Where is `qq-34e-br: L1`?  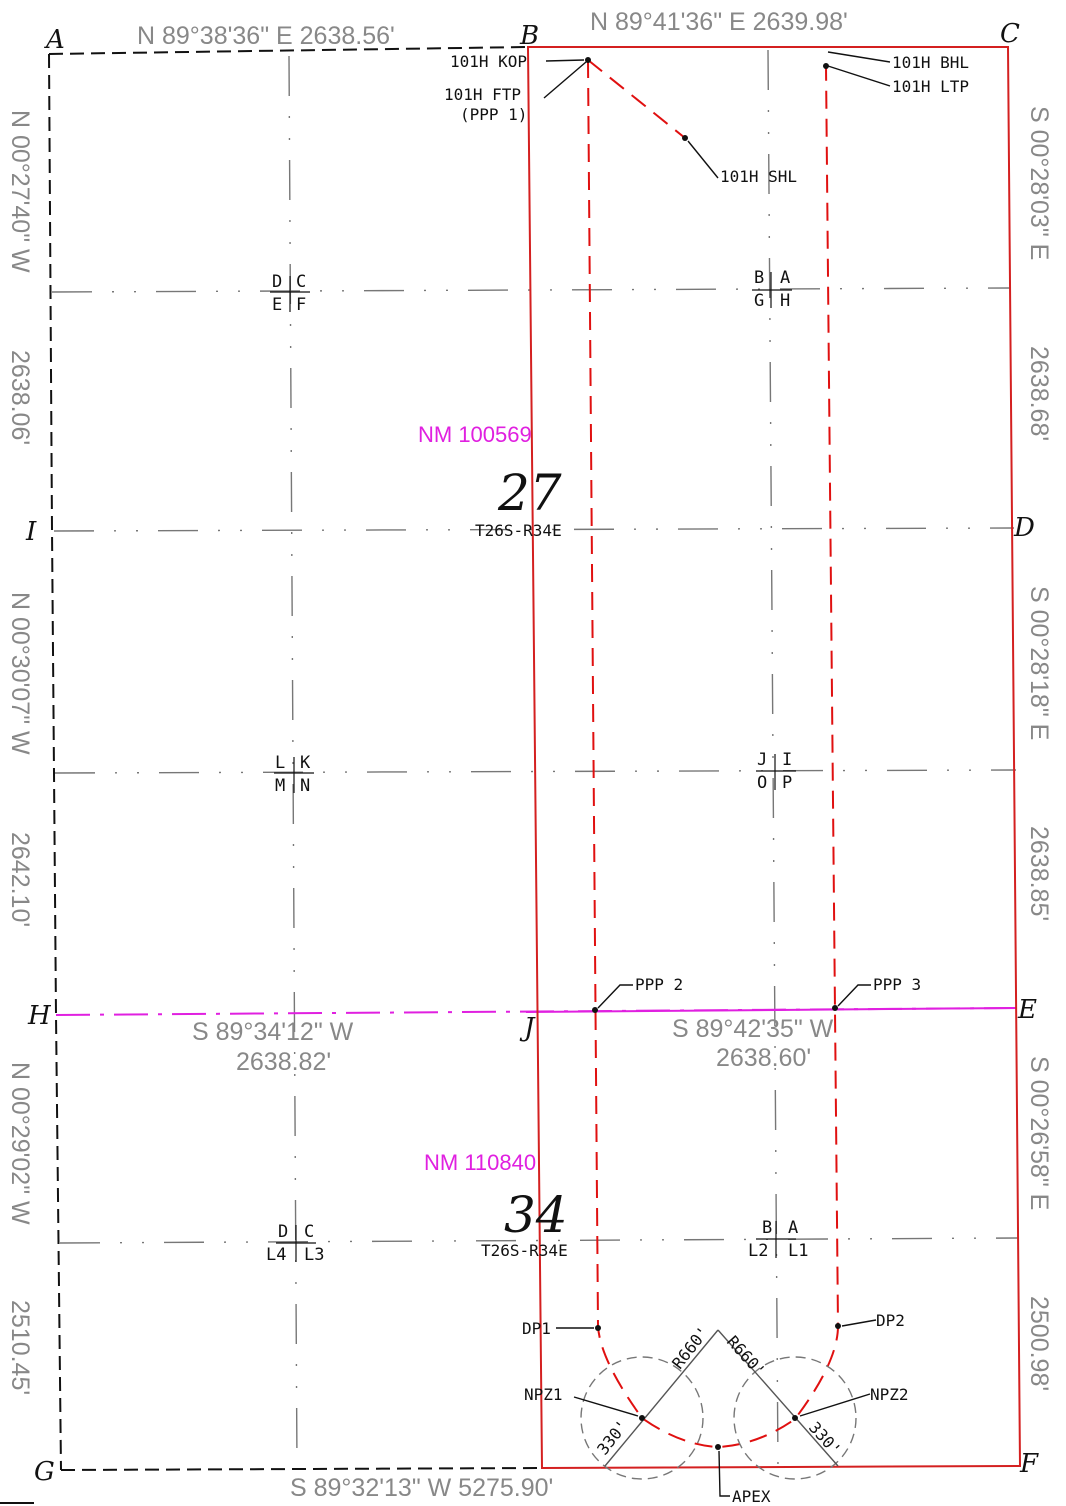
qq-34e-br: L1 is located at coordinates (798, 1251).